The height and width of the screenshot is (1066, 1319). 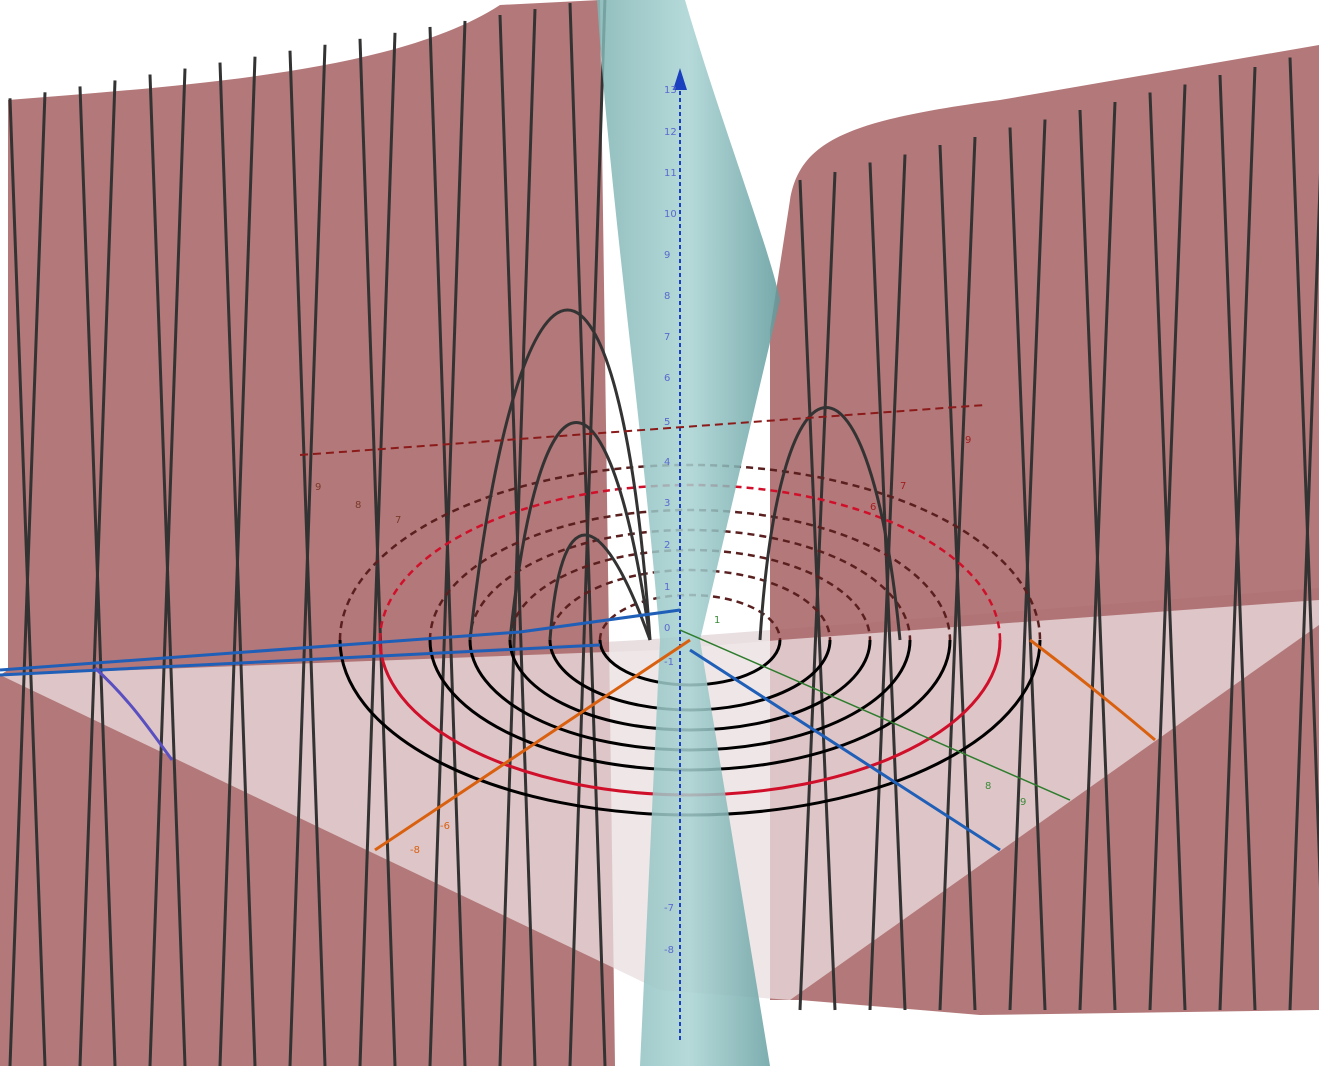 What do you see at coordinates (667, 462) in the screenshot?
I see `axis-tick-label: 4` at bounding box center [667, 462].